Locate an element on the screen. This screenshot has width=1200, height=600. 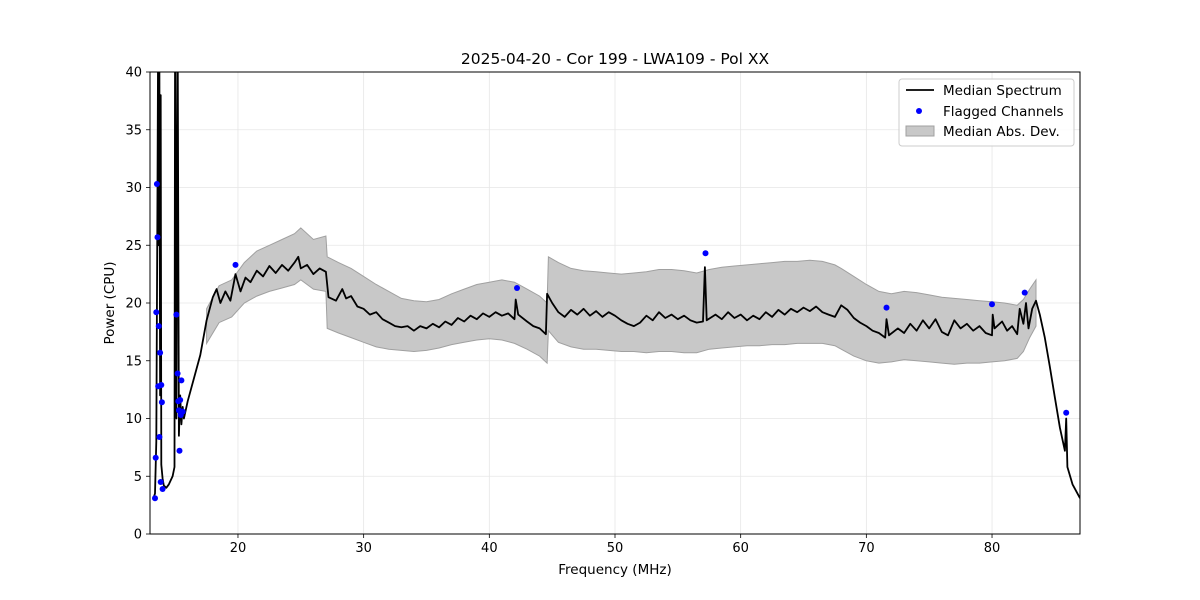
x-tick-label: 50 is located at coordinates (615, 548).